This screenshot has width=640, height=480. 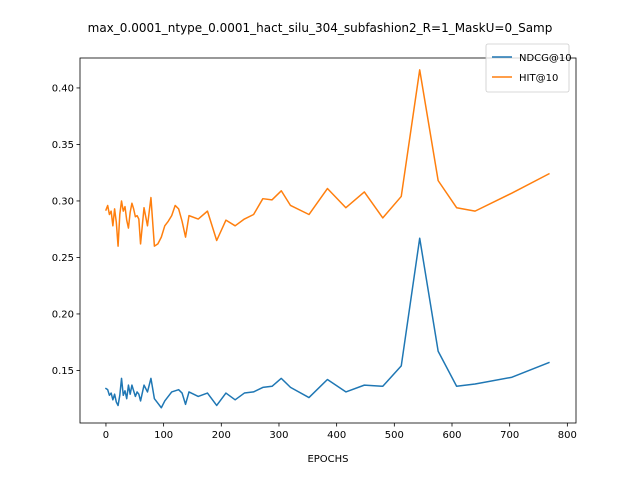 I want to click on y-tick-label: 0.30, so click(x=63, y=201).